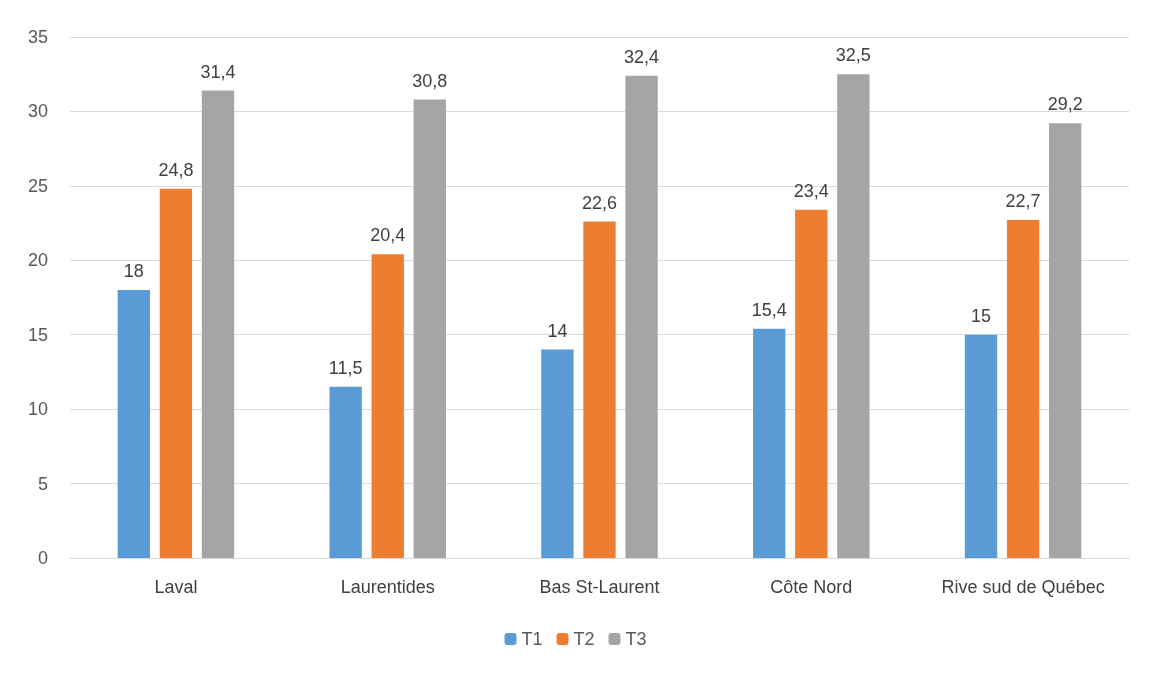 This screenshot has height=675, width=1151. I want to click on data-label: 31,4, so click(218, 71).